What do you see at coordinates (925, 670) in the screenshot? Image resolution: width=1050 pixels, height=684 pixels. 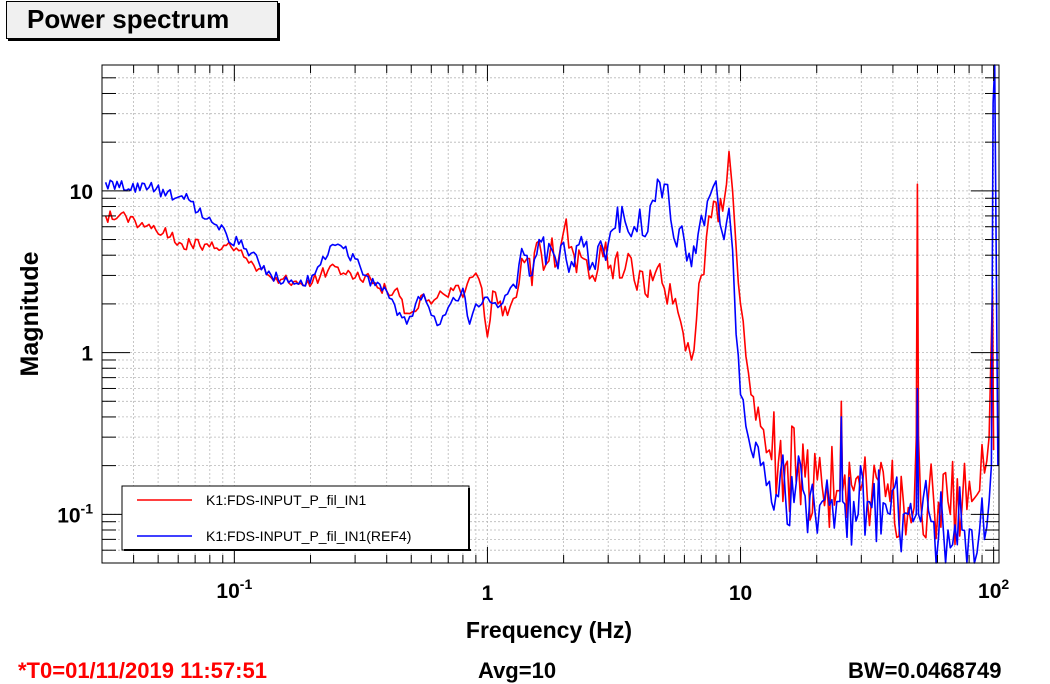 I see `bandwidth: BW=0.0468749` at bounding box center [925, 670].